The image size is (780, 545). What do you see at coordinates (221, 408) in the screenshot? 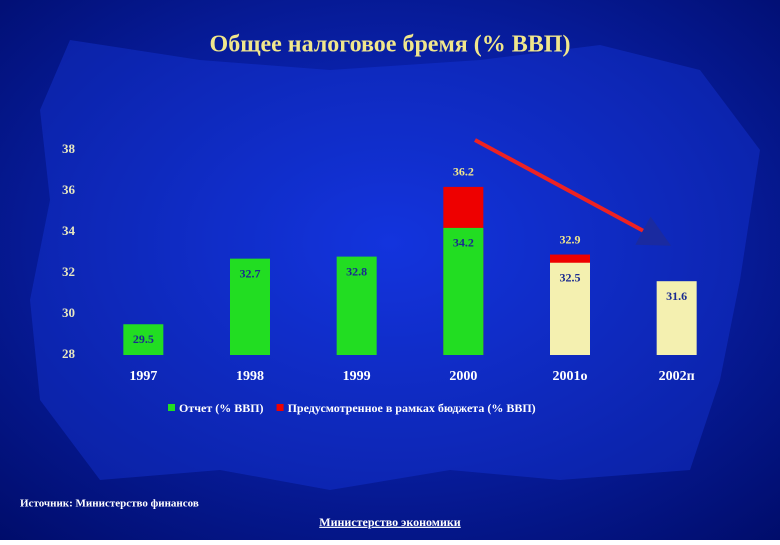
I see `legend-label: Отчет (% ВВП)` at bounding box center [221, 408].